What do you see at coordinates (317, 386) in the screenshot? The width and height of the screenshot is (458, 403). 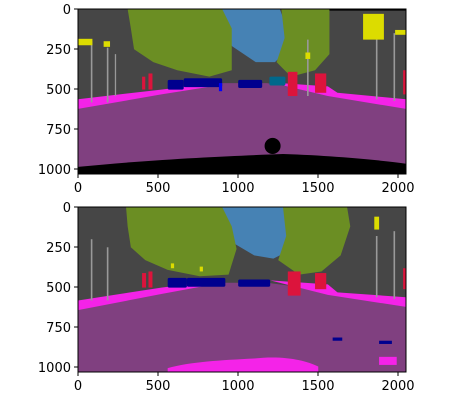 I see `bottom-xtick-label: 1500` at bounding box center [317, 386].